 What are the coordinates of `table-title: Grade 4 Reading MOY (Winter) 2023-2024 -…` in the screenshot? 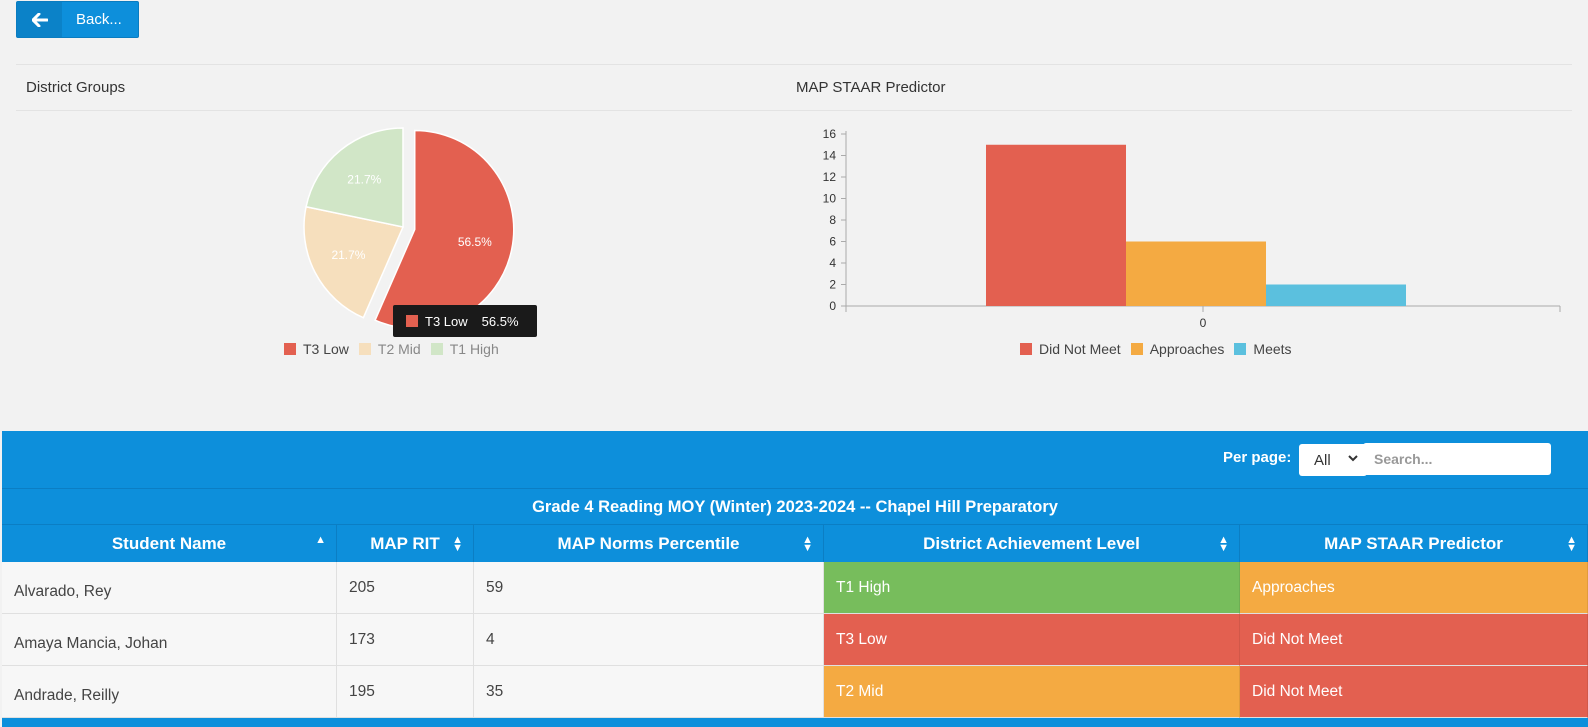 It's located at (795, 506).